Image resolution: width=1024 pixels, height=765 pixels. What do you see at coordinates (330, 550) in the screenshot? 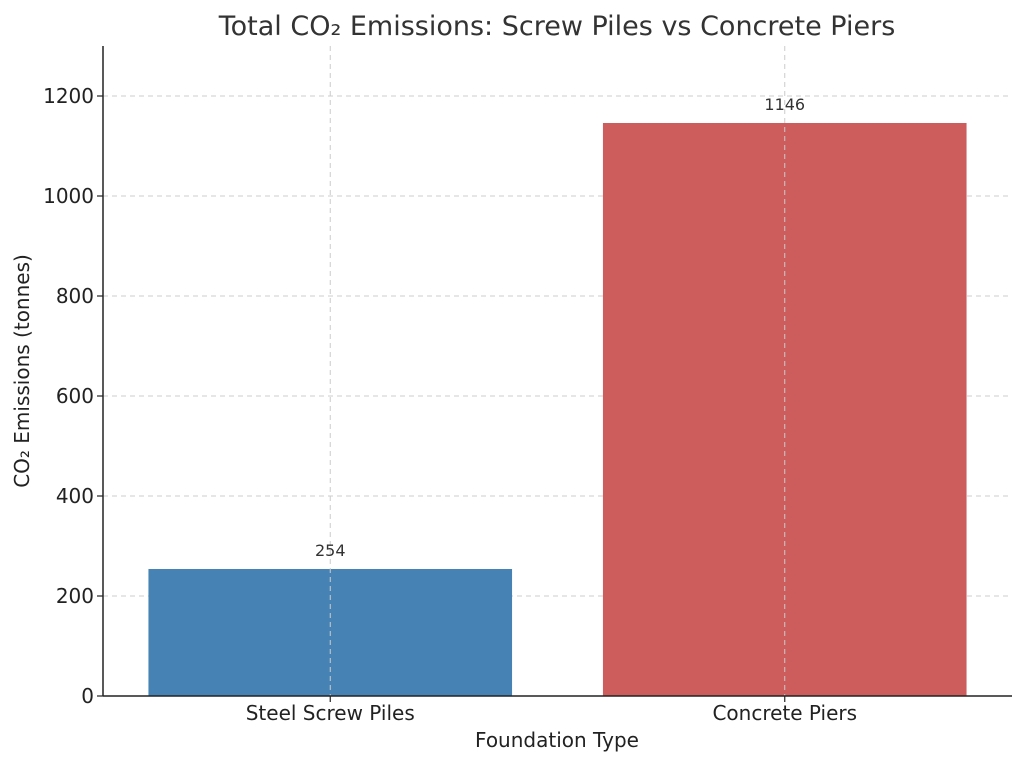
I see `bar-data-label: 254` at bounding box center [330, 550].